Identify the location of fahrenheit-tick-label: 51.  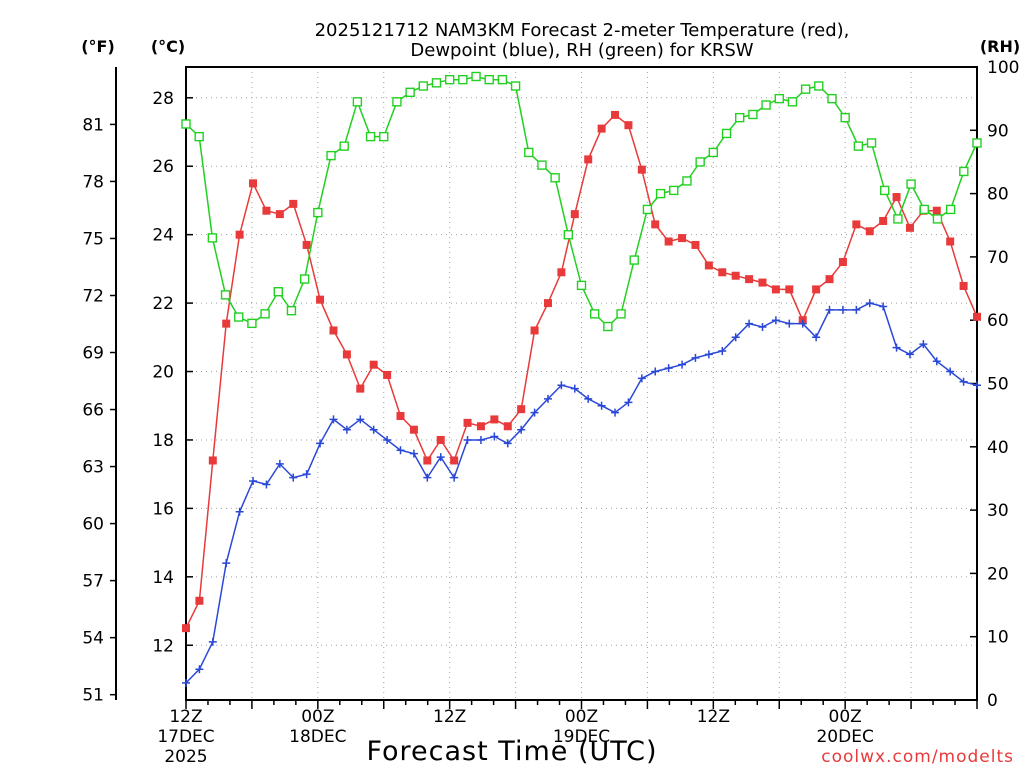
(93, 696).